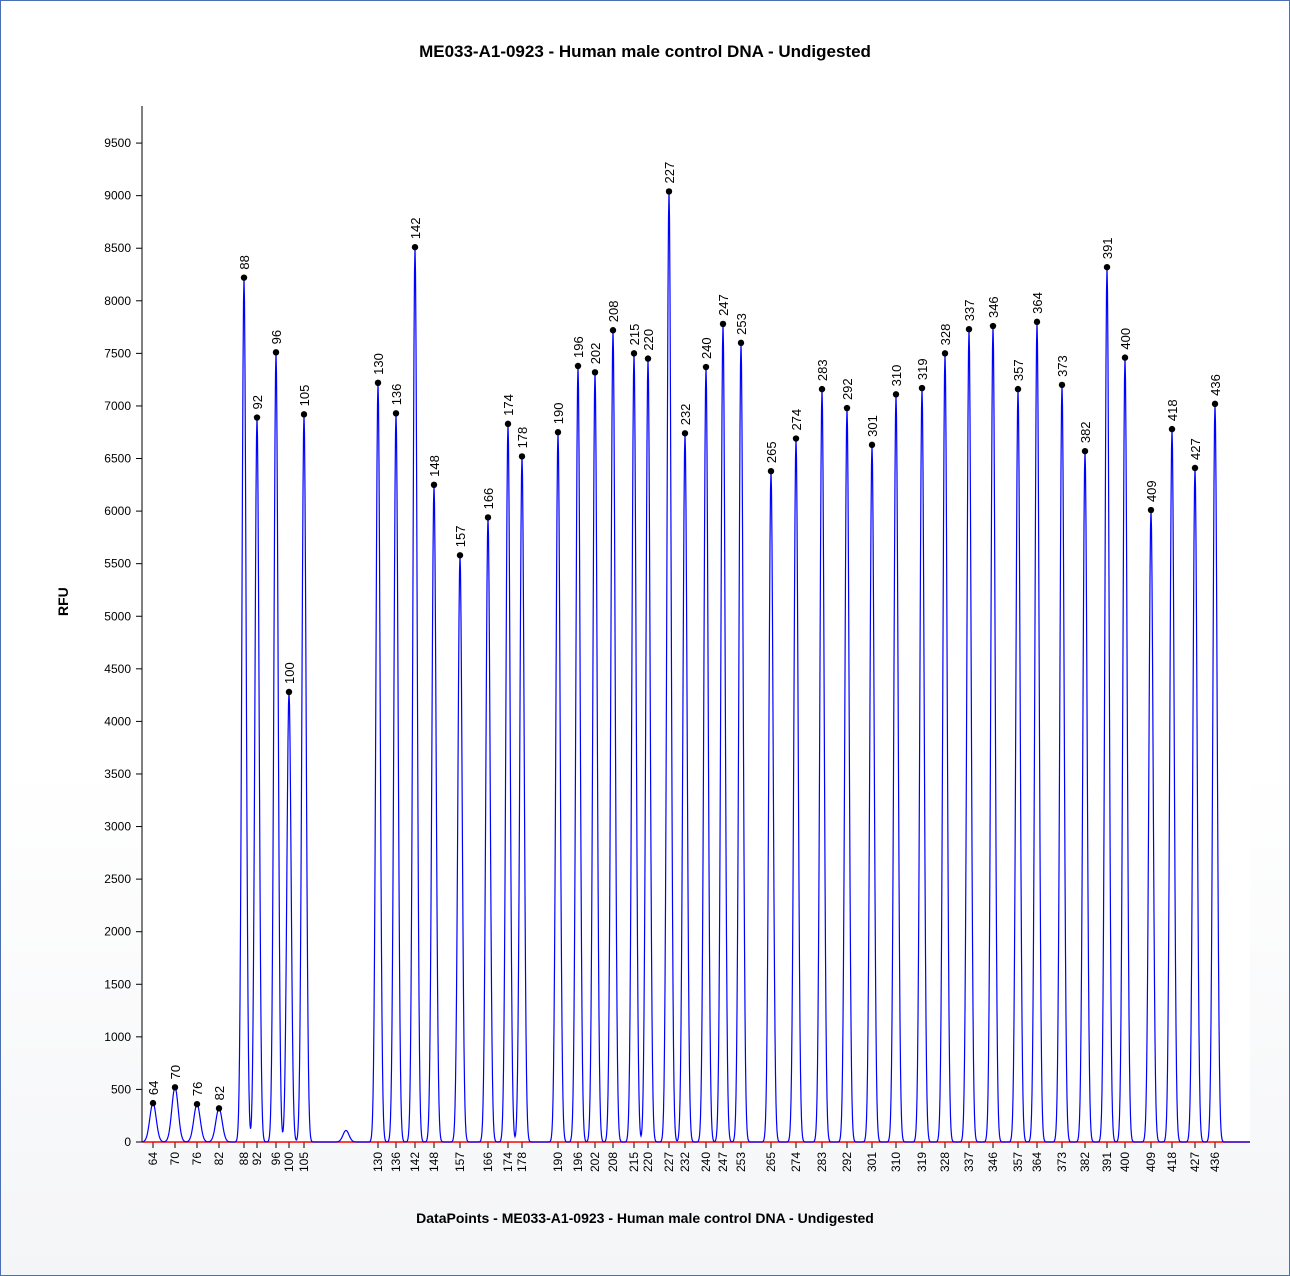 This screenshot has width=1290, height=1276. What do you see at coordinates (847, 1162) in the screenshot?
I see `x-tick-label: 292` at bounding box center [847, 1162].